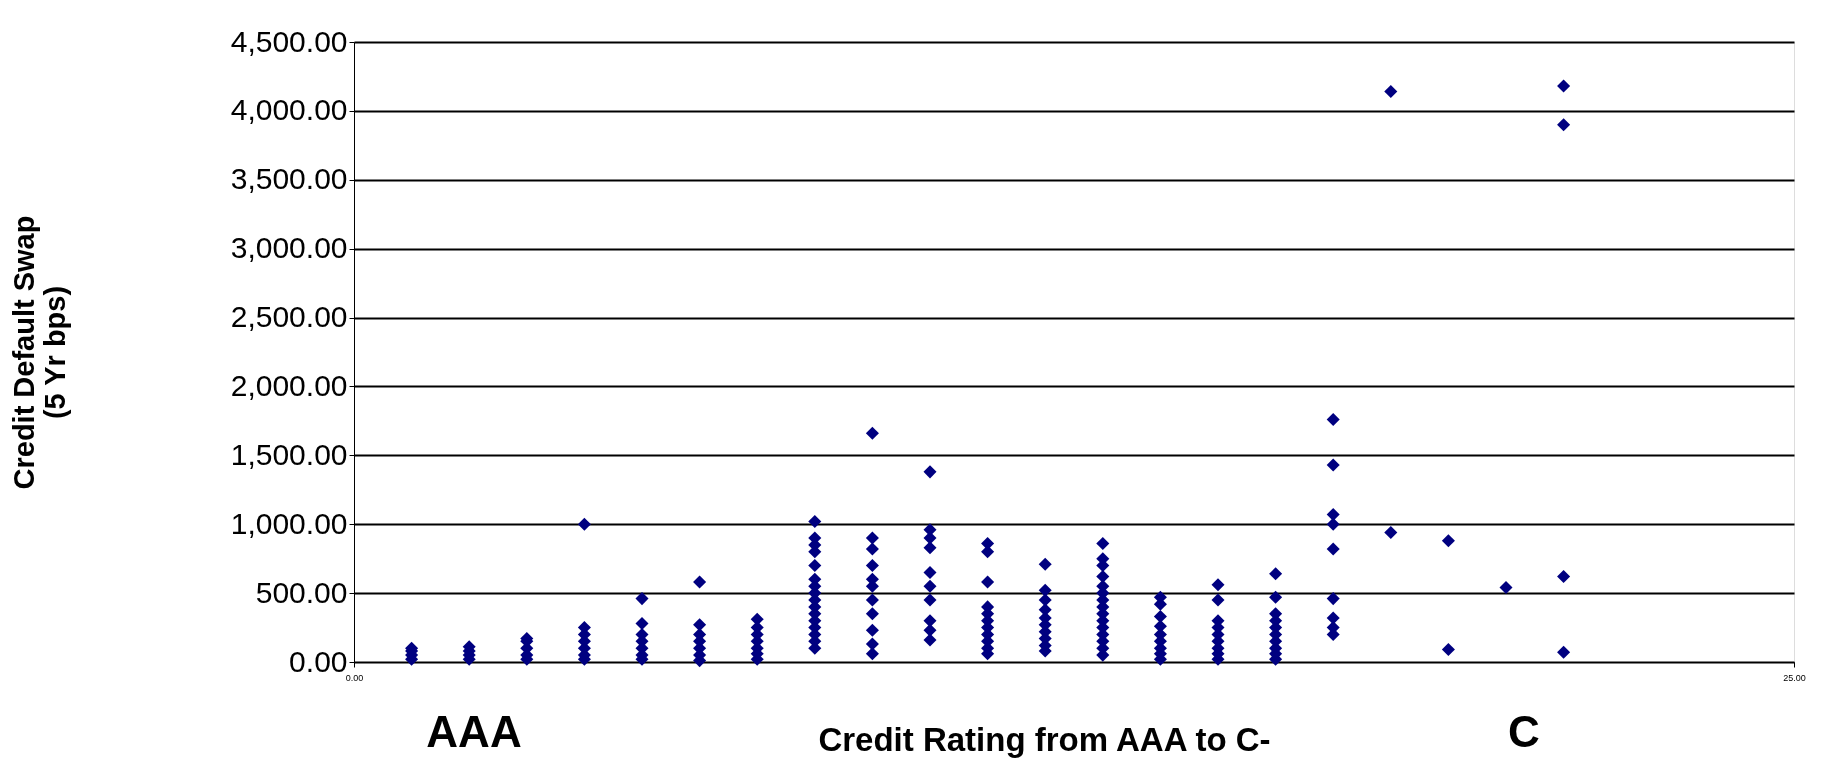 The width and height of the screenshot is (1829, 763). Describe the element at coordinates (474, 731) in the screenshot. I see `text: AAA` at that location.